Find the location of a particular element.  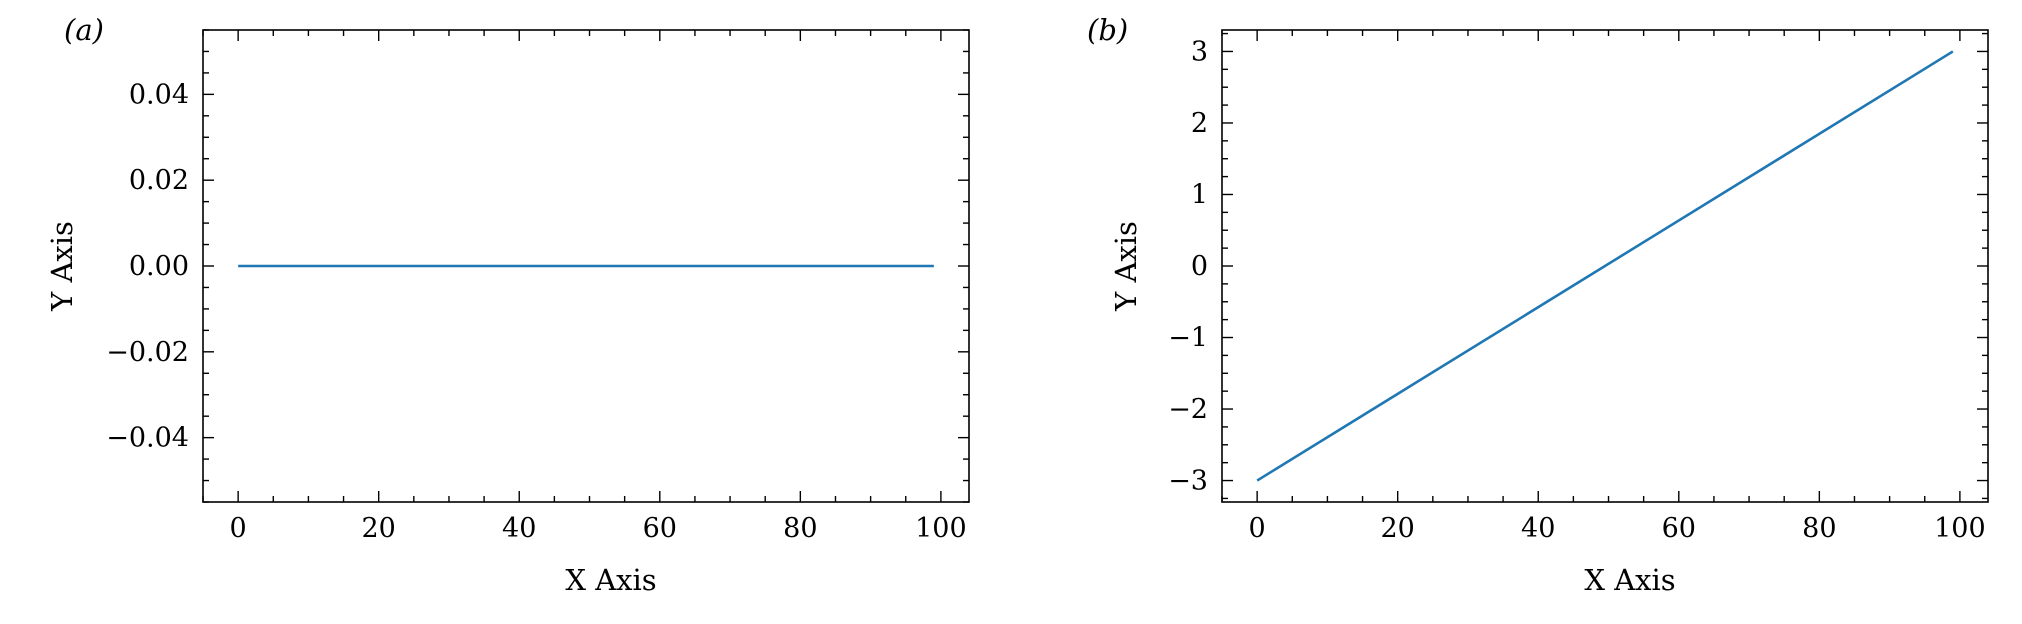

y-tick-label: −0.02 is located at coordinates (147, 352).